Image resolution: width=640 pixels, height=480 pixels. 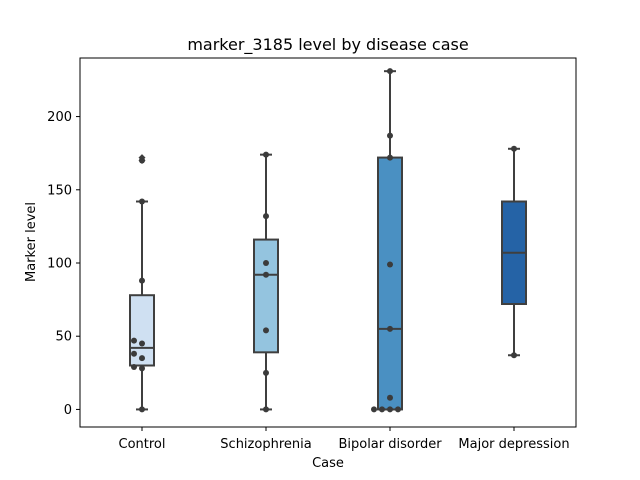 I want to click on x-axis-label: Case, so click(x=328, y=463).